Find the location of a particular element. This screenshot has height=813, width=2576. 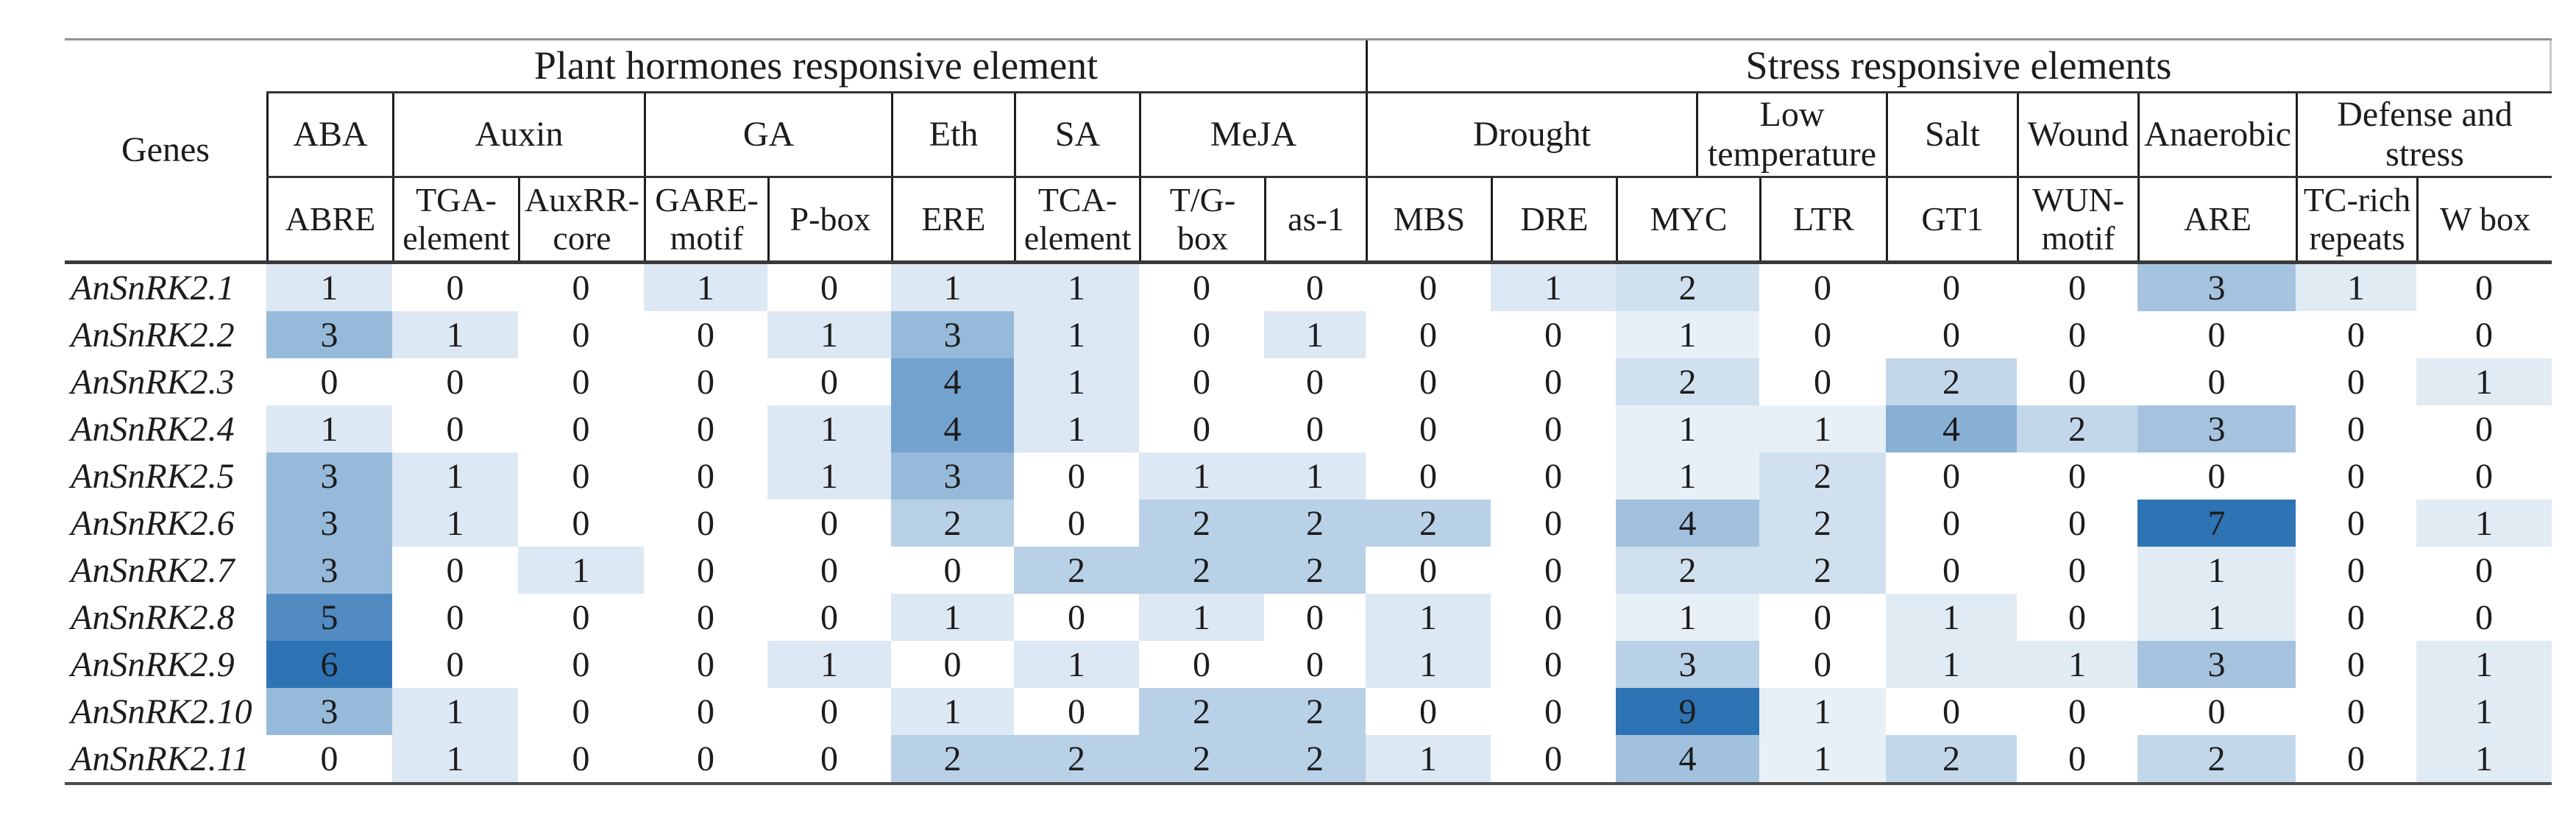

column-header-as-1: as-1 is located at coordinates (1315, 219).